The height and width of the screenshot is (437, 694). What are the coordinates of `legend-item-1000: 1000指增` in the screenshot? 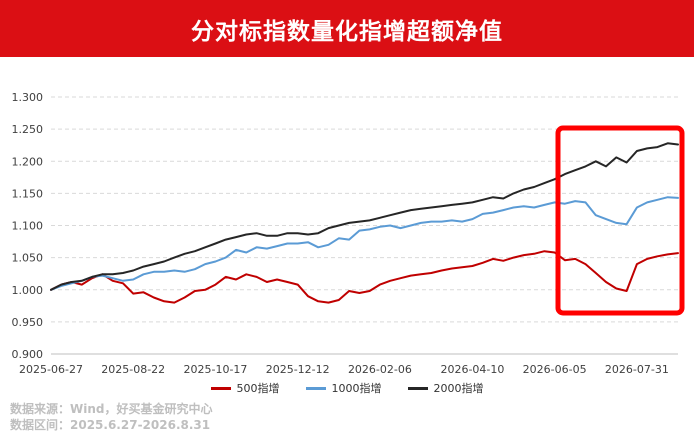 It's located at (343, 388).